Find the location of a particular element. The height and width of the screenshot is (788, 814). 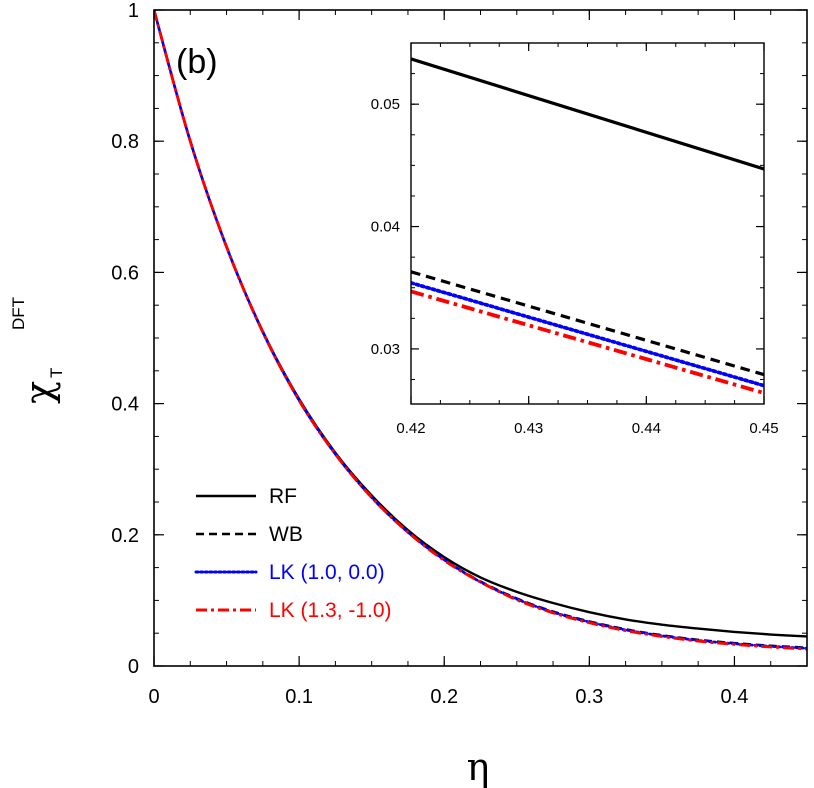

inset-y-tick-label: 0.03 is located at coordinates (385, 349).